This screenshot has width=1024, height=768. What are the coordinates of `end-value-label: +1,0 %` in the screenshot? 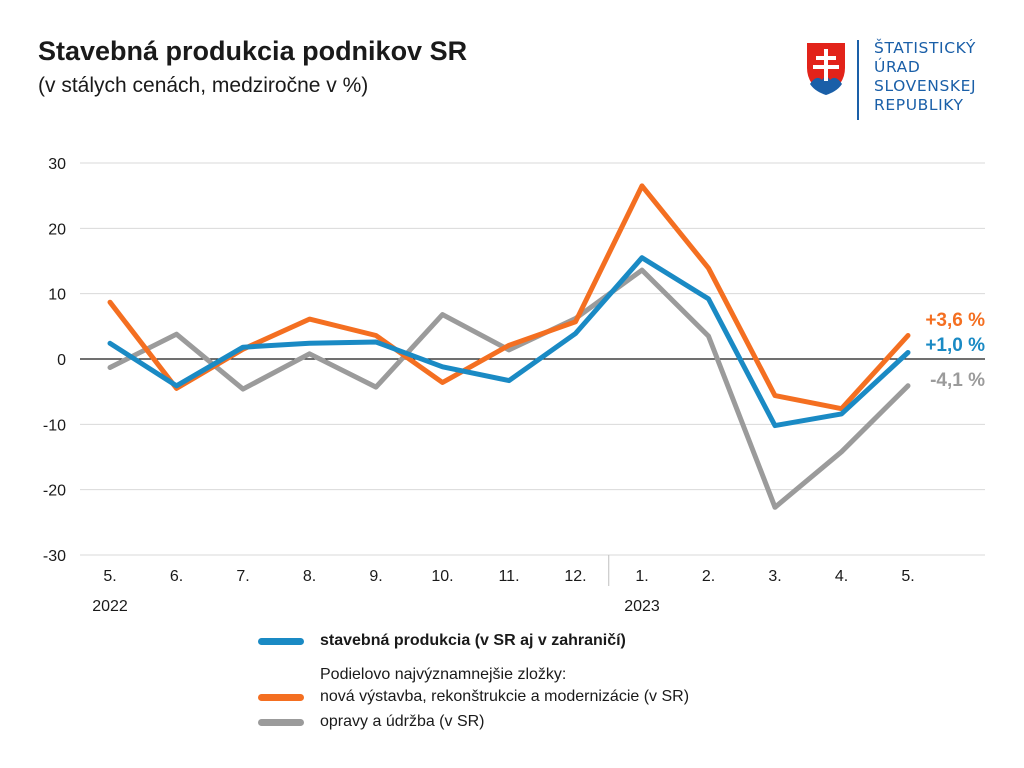 It's located at (955, 345).